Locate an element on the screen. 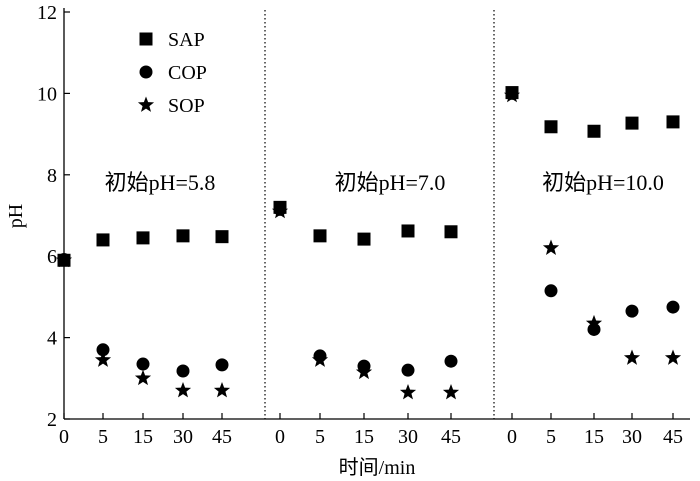 The height and width of the screenshot is (481, 700). y-tick-label: 2 is located at coordinates (52, 420).